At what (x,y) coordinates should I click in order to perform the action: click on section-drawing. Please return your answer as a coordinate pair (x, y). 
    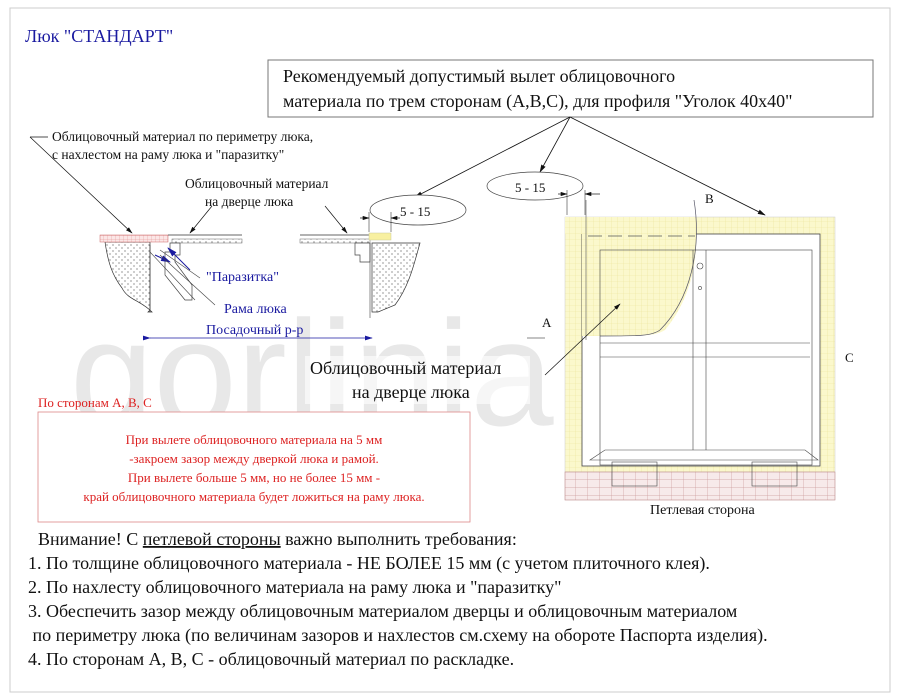
    Looking at the image, I should click on (283, 267).